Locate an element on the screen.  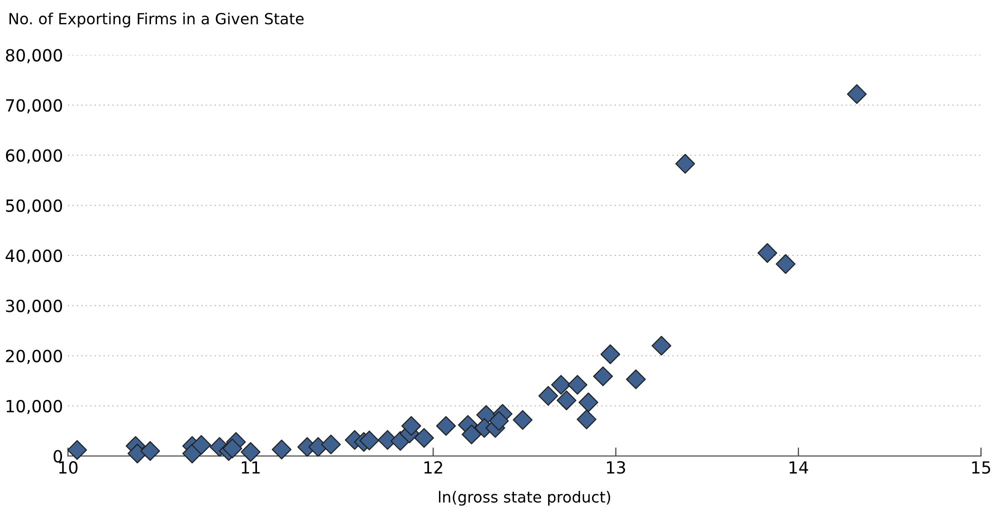
y-tick-label: 60,000 is located at coordinates (34, 156).